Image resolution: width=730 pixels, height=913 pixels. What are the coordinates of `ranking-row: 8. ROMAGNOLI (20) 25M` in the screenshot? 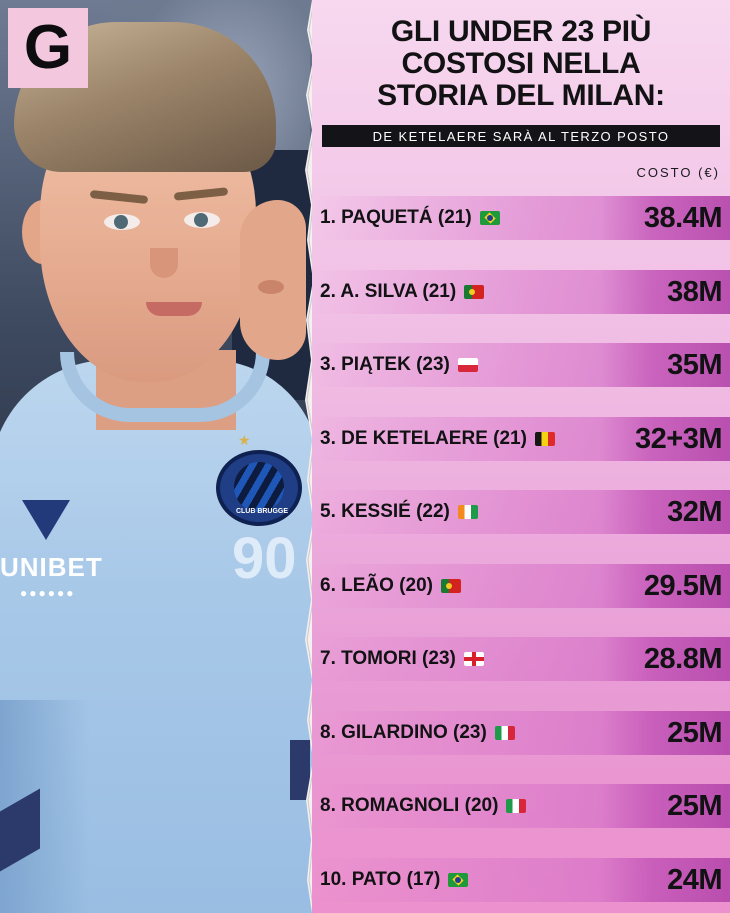 It's located at (521, 806).